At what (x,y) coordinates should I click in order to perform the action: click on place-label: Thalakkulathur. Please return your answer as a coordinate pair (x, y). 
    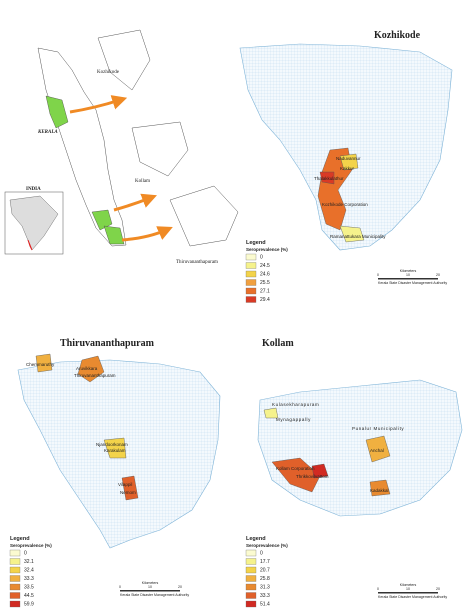
    Looking at the image, I should click on (329, 178).